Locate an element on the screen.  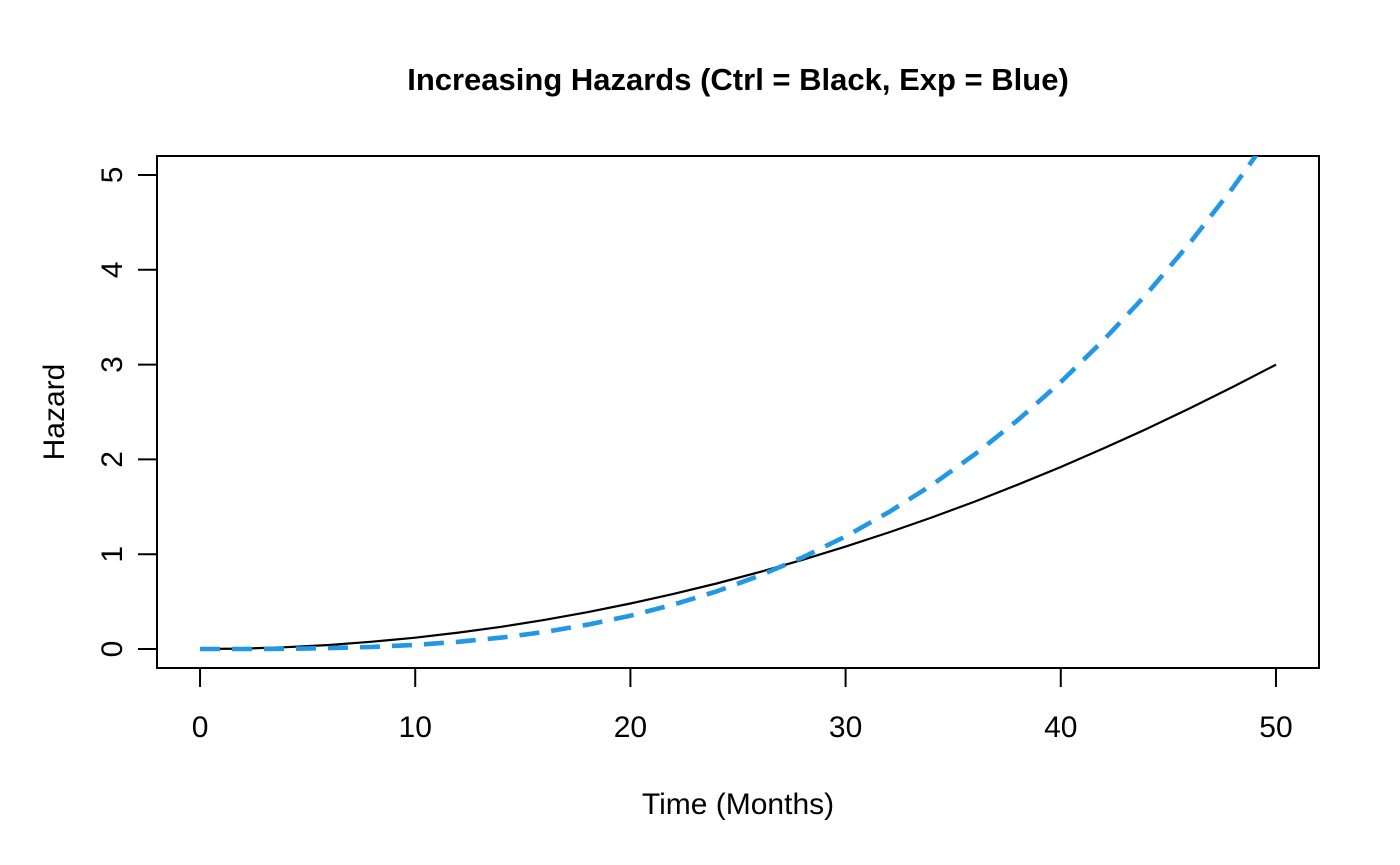
x-tick-label: 40 is located at coordinates (1060, 727).